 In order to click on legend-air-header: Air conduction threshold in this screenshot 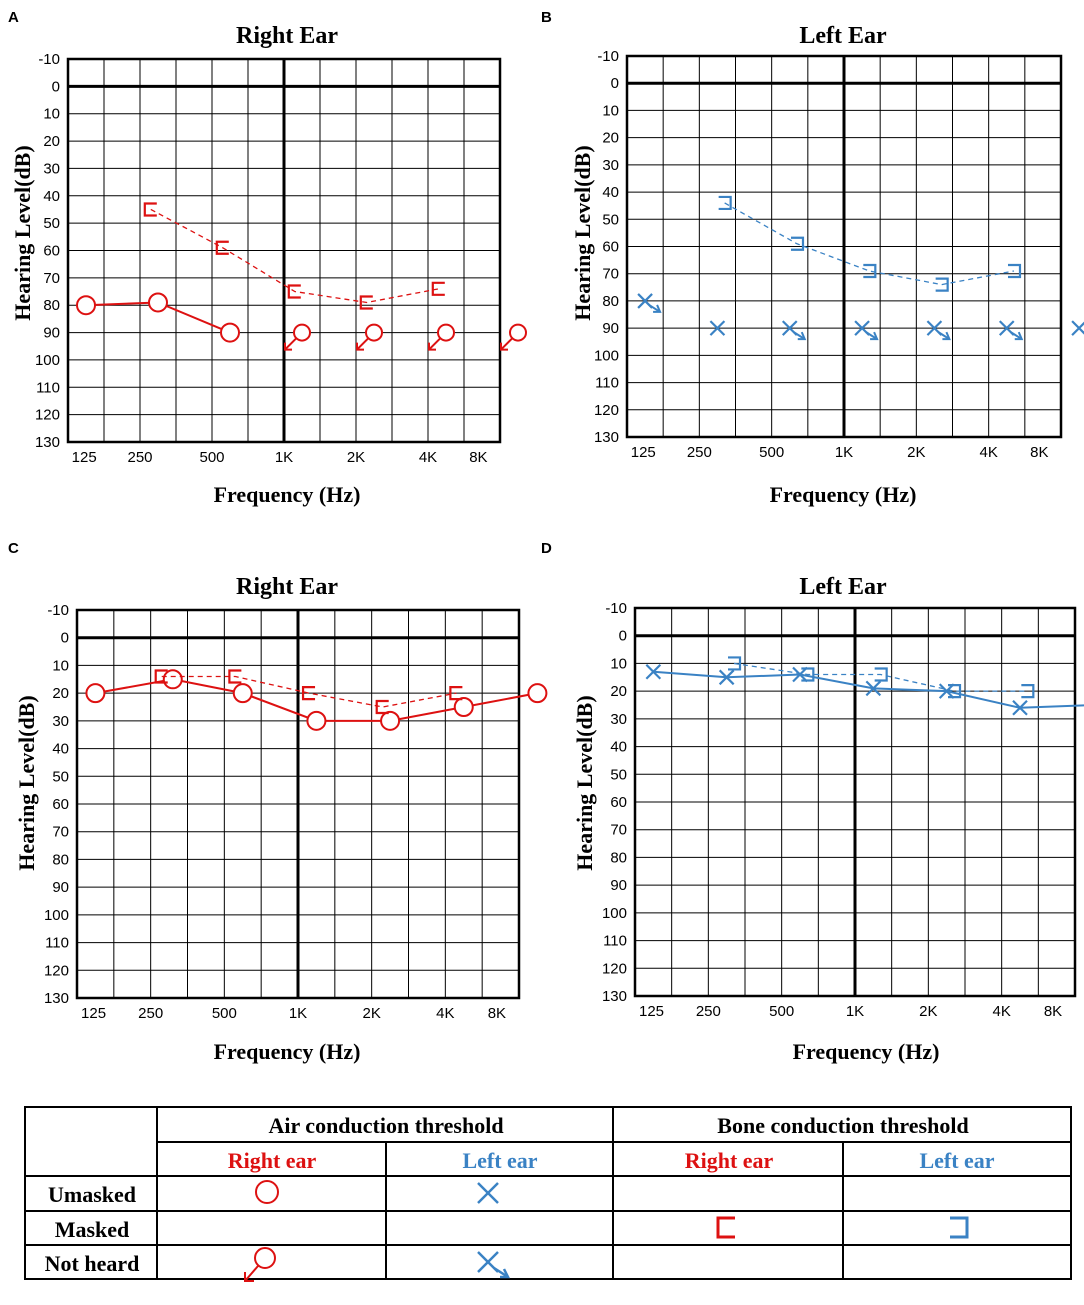, I will do `click(385, 1125)`.